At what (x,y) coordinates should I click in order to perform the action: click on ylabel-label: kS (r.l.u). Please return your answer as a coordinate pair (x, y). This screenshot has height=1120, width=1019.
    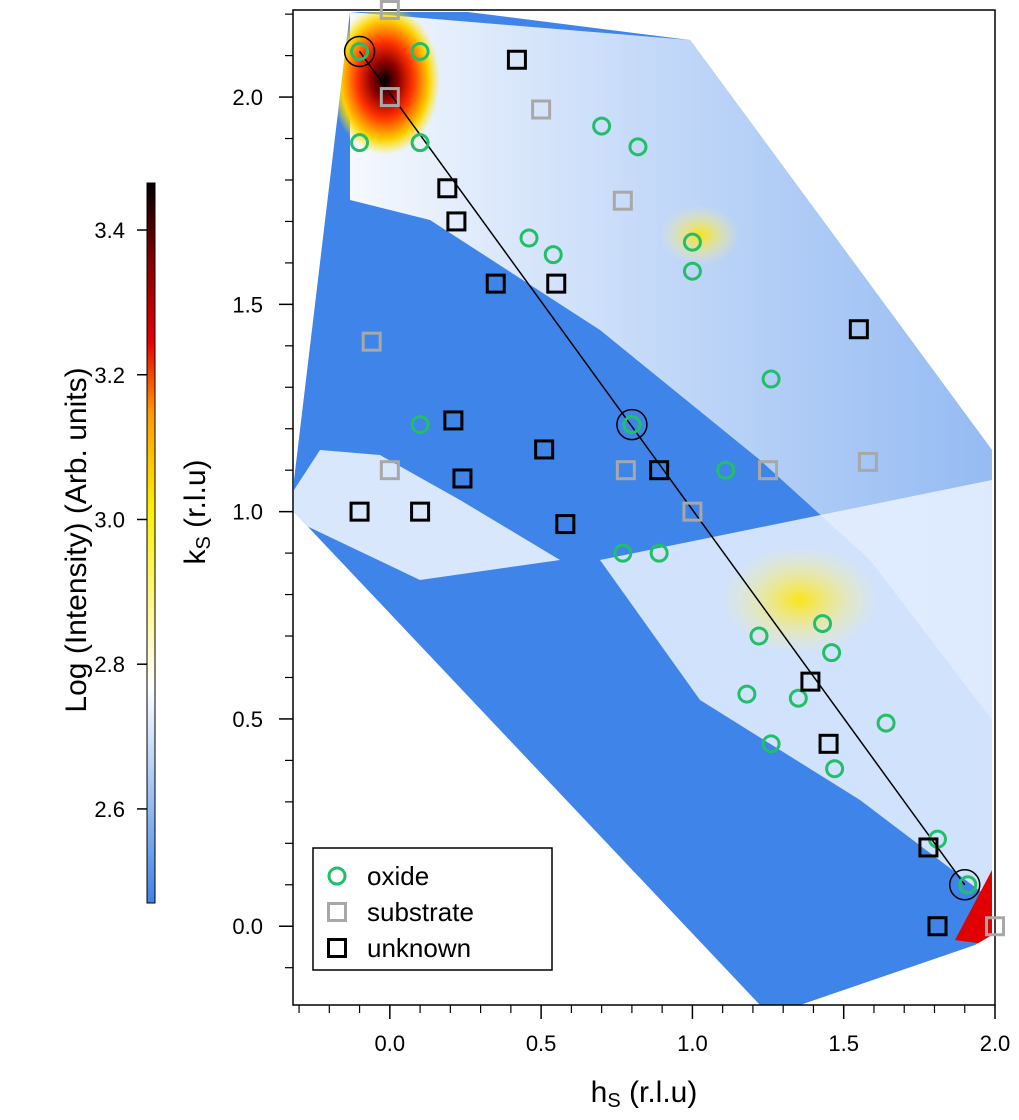
    Looking at the image, I should click on (197, 511).